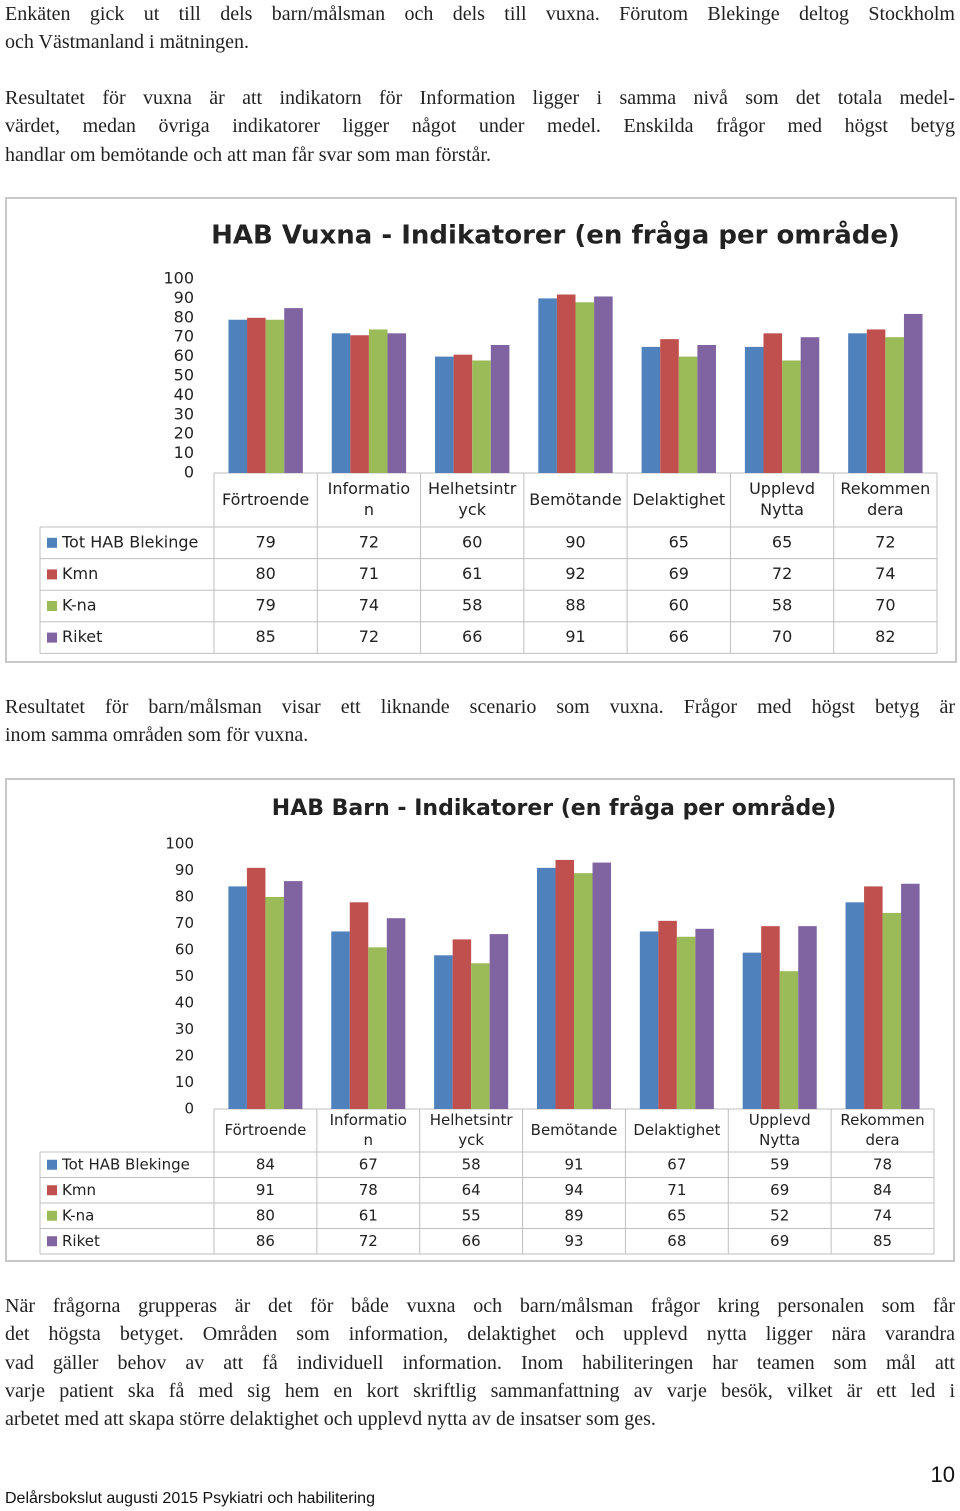 This screenshot has height=1511, width=960. Describe the element at coordinates (573, 1164) in the screenshot. I see `table-value: 91` at that location.